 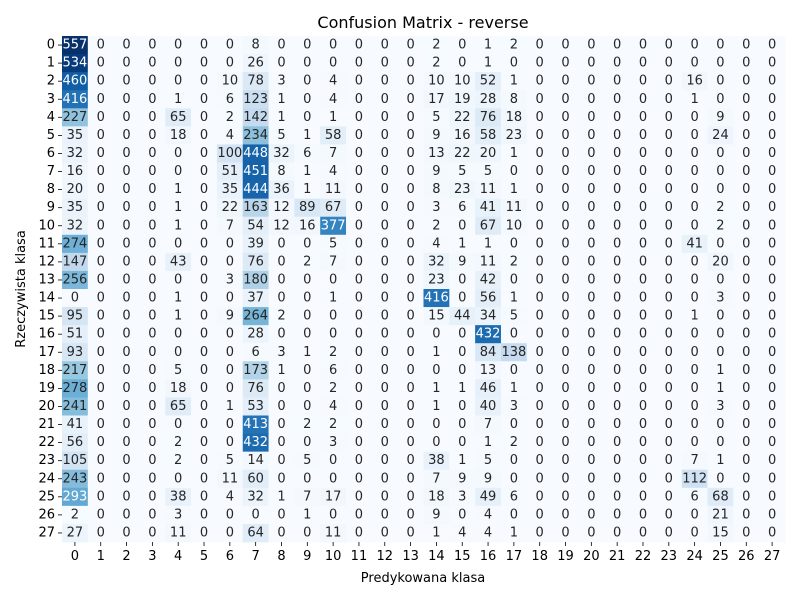 I want to click on heatmap-cell-value: 20, so click(x=75, y=189).